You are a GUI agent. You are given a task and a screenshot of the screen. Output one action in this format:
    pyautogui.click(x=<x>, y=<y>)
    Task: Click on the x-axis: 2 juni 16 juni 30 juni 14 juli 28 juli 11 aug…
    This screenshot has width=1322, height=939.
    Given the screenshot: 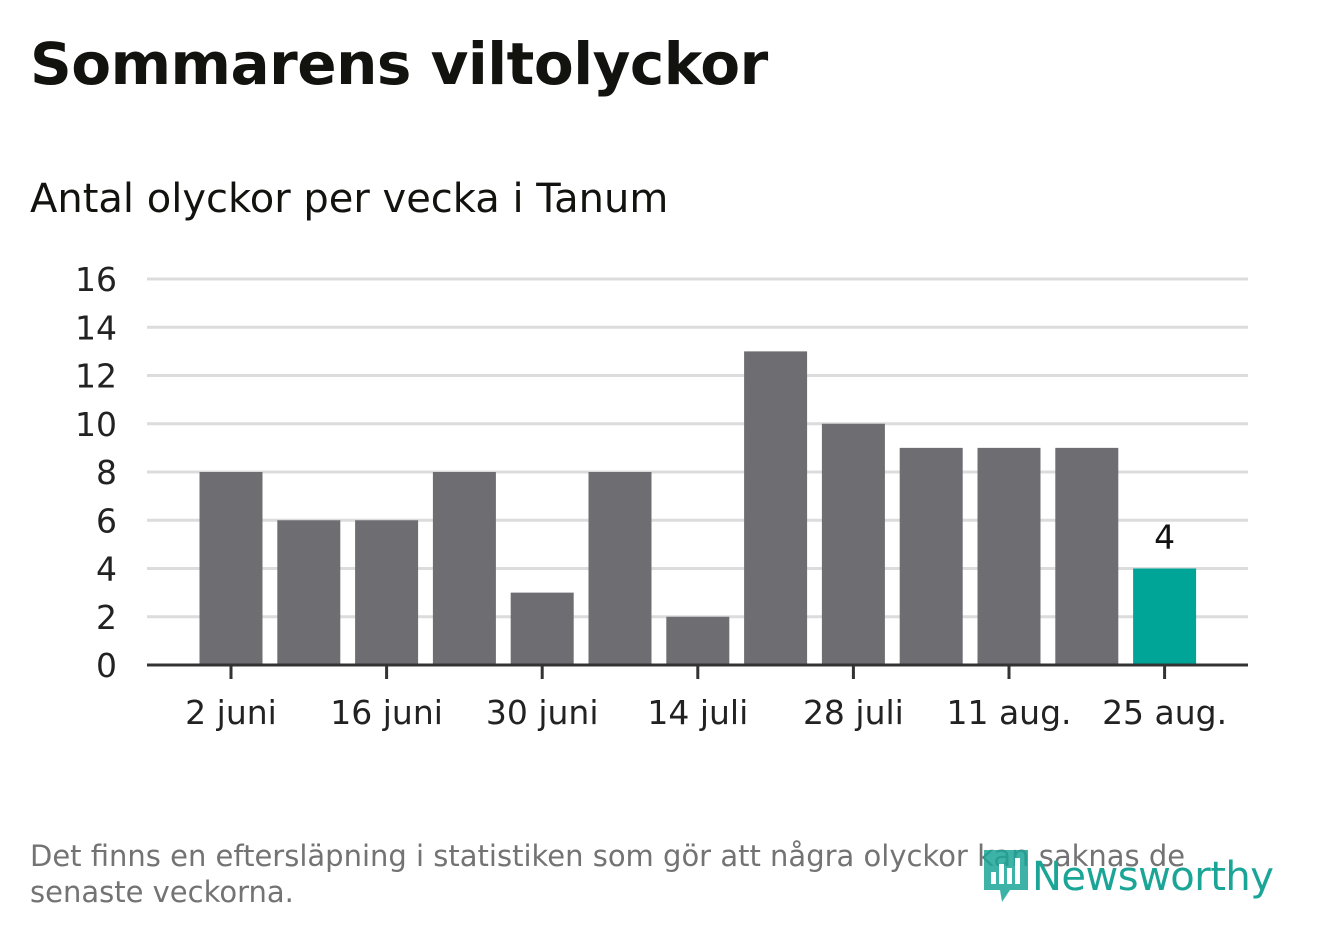 What is the action you would take?
    pyautogui.click(x=697, y=697)
    